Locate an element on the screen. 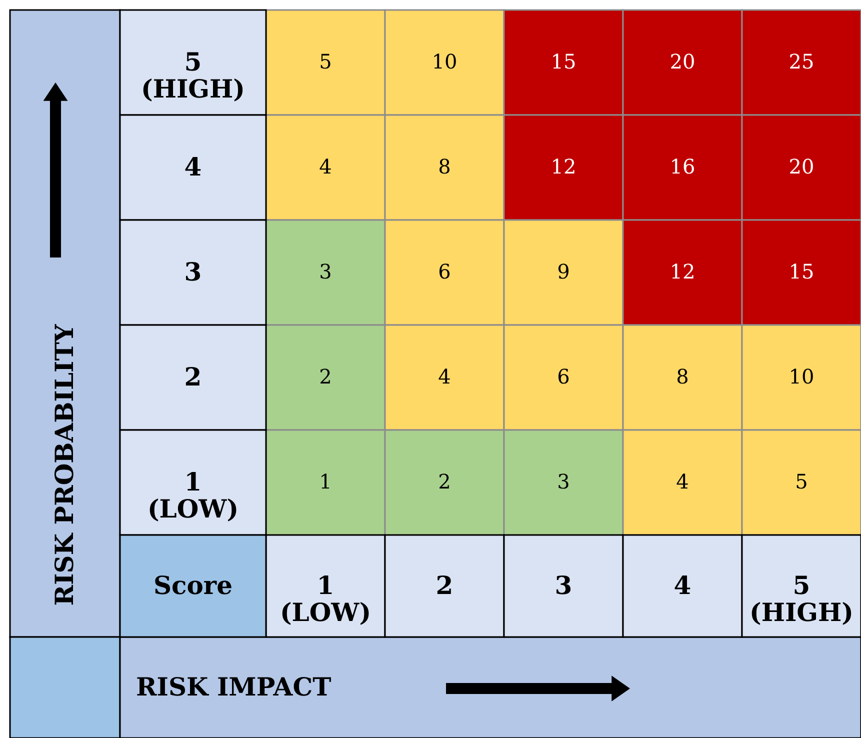 This screenshot has width=861, height=738. y-tick-label: 5 (HIGH) is located at coordinates (193, 76).